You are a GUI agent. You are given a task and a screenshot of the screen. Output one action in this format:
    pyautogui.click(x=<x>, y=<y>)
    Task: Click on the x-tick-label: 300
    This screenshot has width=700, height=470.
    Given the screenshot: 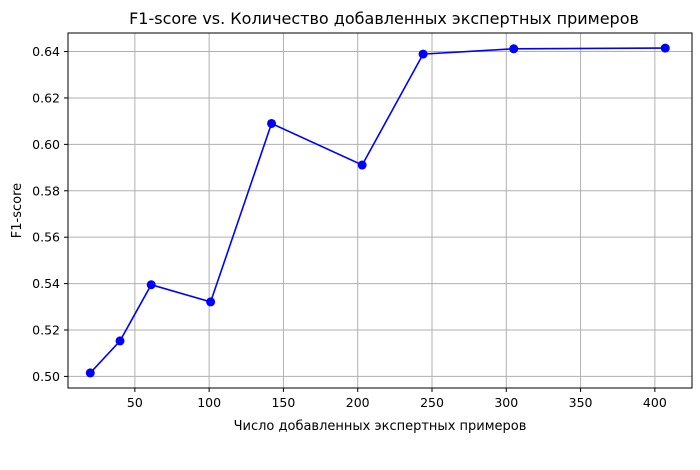 What is the action you would take?
    pyautogui.click(x=506, y=402)
    